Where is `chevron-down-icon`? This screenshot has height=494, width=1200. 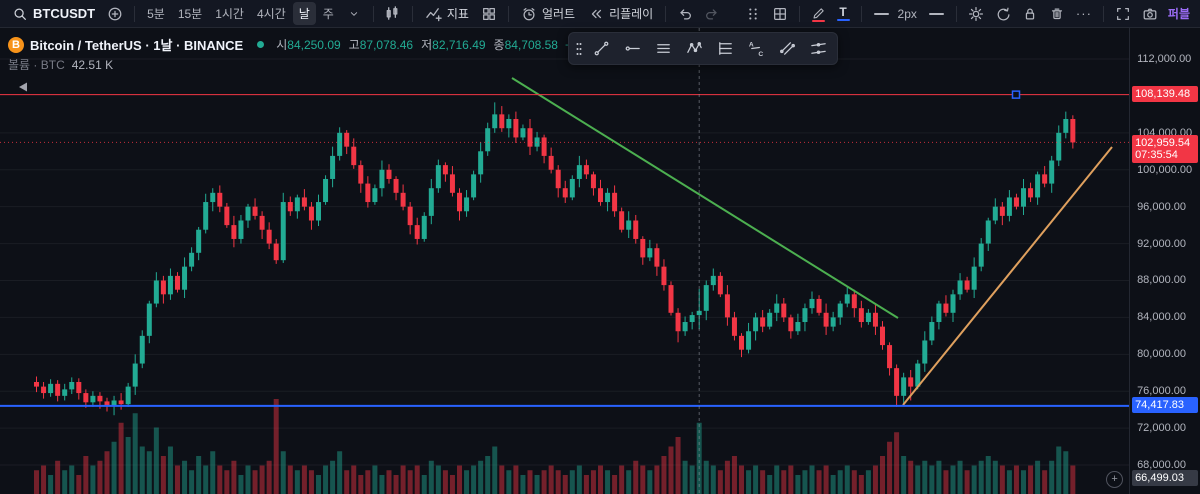
chevron-down-icon is located at coordinates (353, 13).